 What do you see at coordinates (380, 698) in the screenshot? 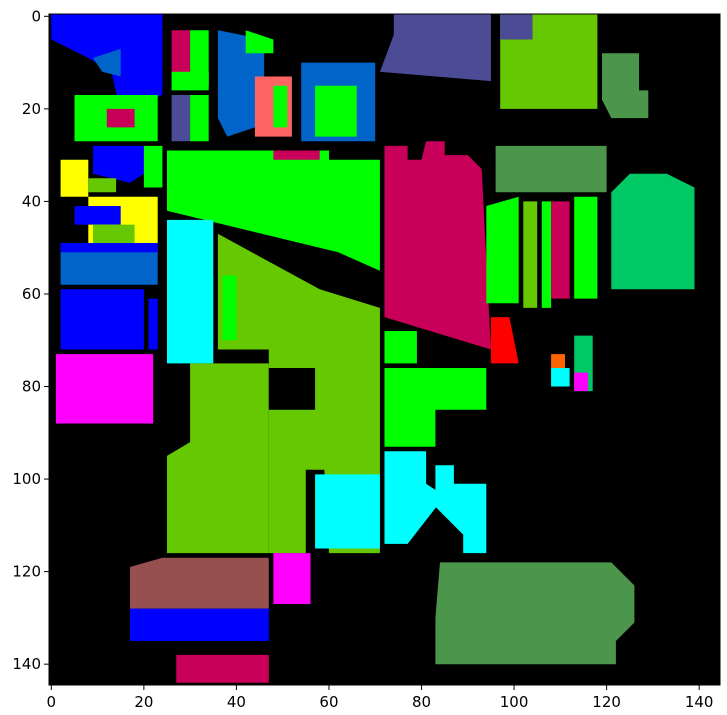
I see `x-axis: 0 20 40 60 80 100 120 140` at bounding box center [380, 698].